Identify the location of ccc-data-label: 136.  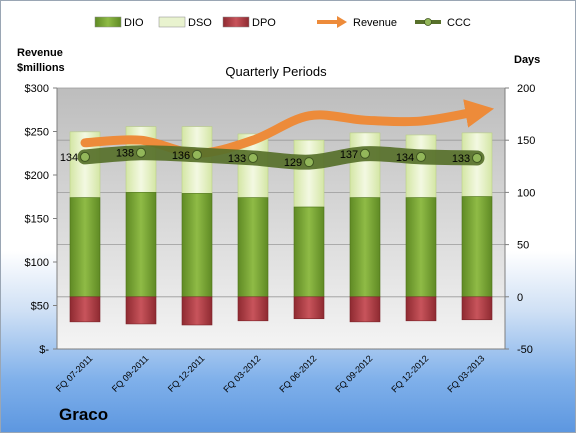
(181, 156).